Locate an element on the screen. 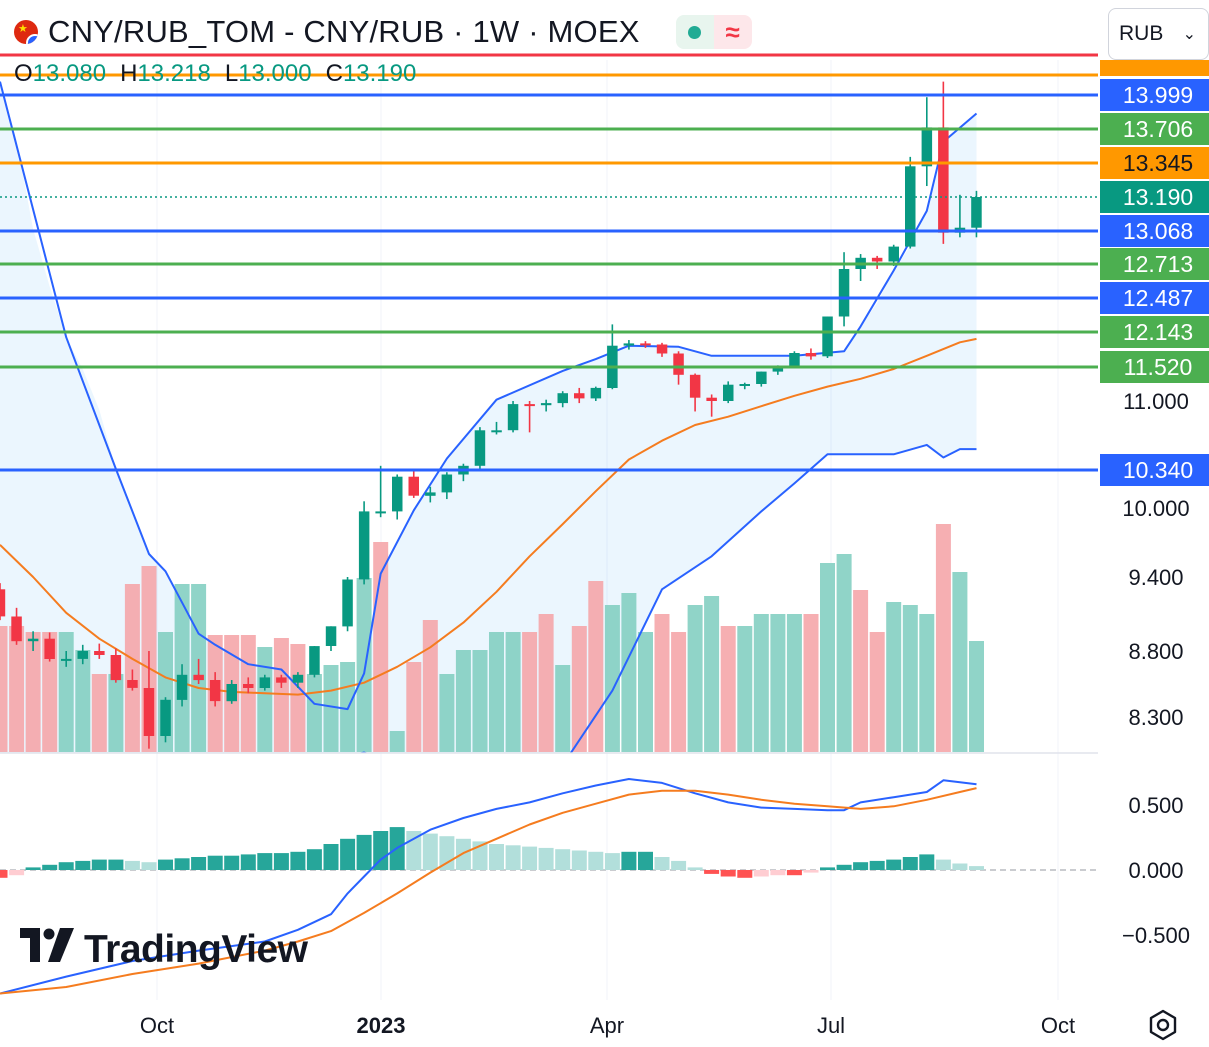 The height and width of the screenshot is (1047, 1209). settings-icon is located at coordinates (1163, 1025).